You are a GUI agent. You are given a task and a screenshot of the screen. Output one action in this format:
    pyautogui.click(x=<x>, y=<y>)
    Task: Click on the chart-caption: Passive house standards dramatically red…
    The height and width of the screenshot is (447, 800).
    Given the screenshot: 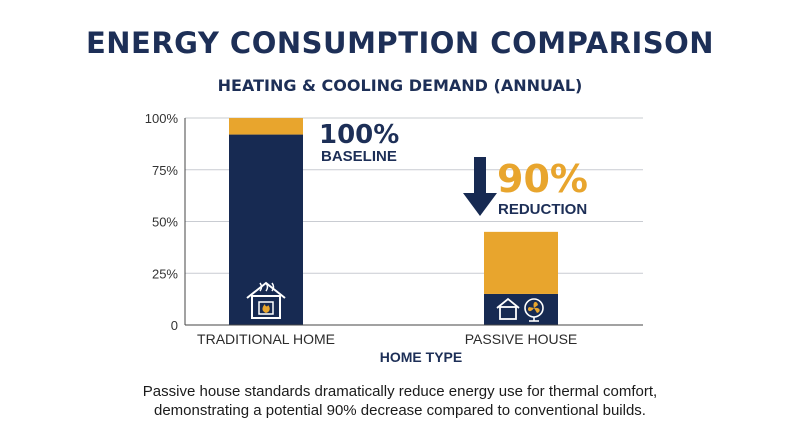 What is the action you would take?
    pyautogui.click(x=400, y=401)
    